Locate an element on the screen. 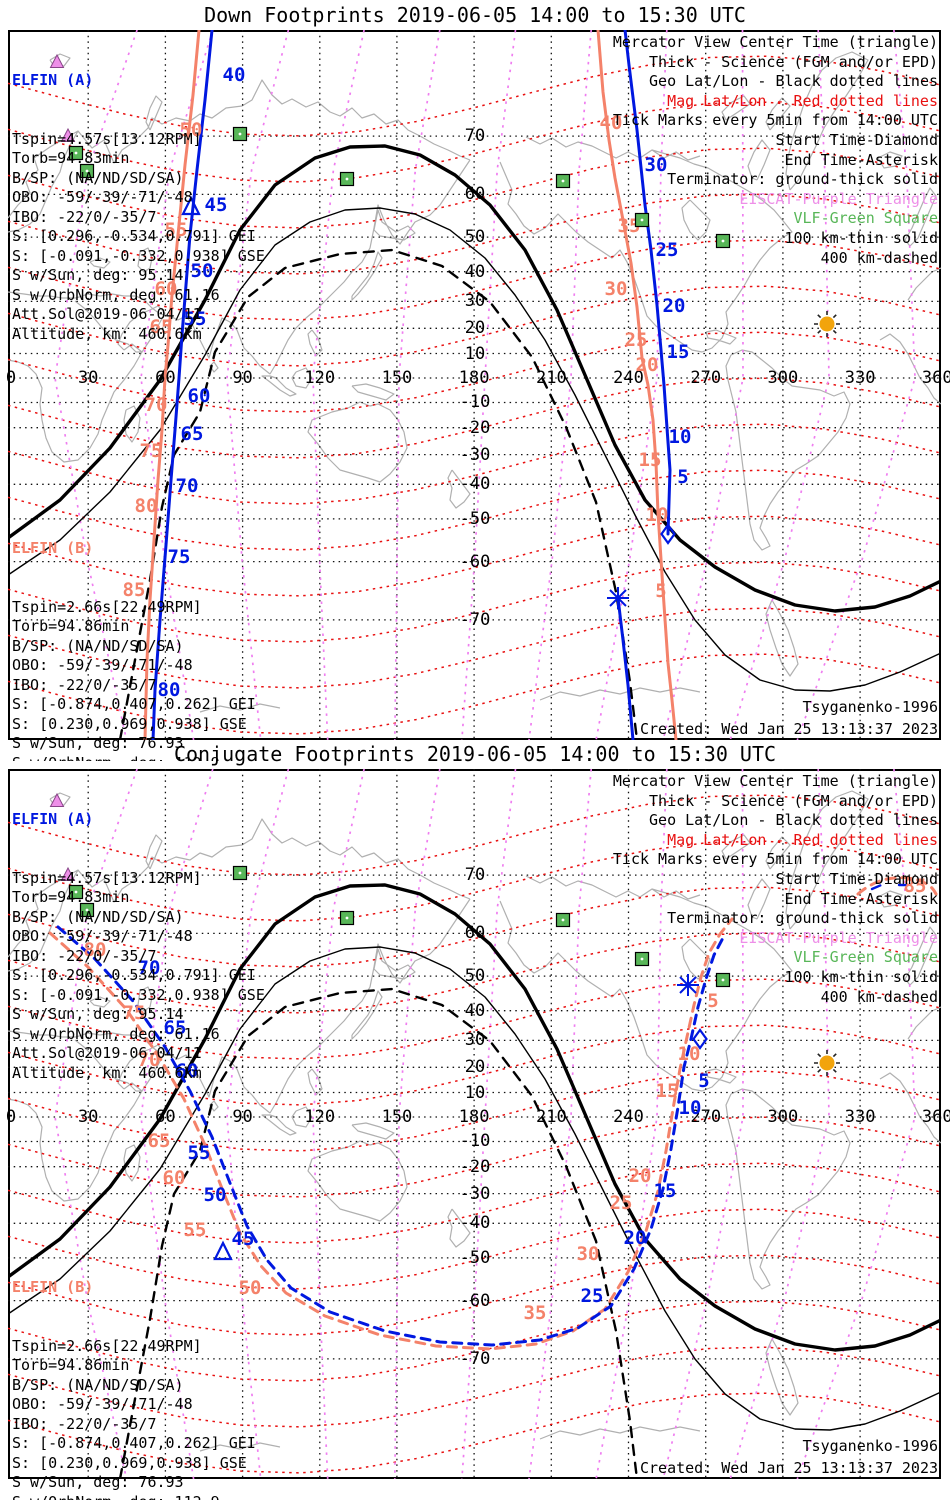  elfin-b-conjugate-curl is located at coordinates (897, 886).